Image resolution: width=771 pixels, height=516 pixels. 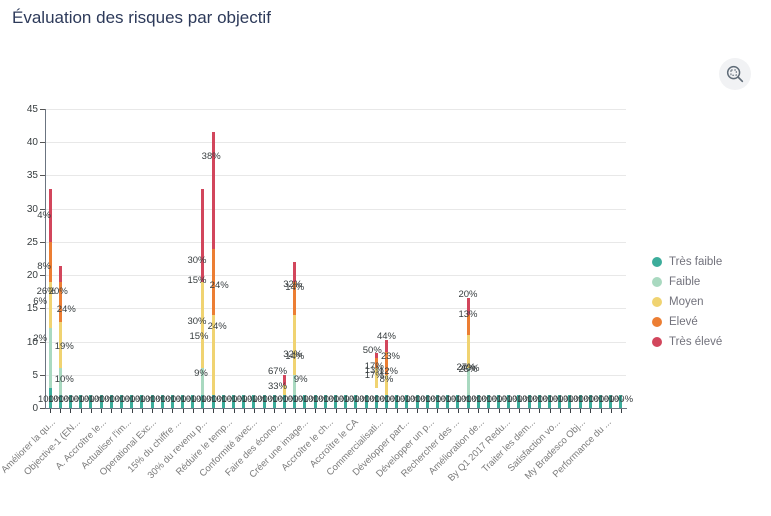 I want to click on legend-item: Faible, so click(x=687, y=282).